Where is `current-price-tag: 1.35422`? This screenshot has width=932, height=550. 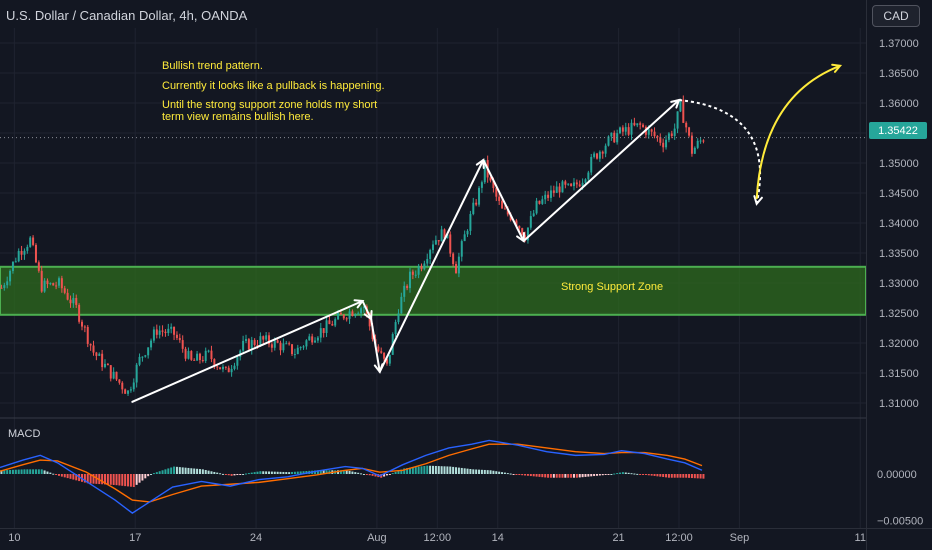
current-price-tag: 1.35422 is located at coordinates (898, 130).